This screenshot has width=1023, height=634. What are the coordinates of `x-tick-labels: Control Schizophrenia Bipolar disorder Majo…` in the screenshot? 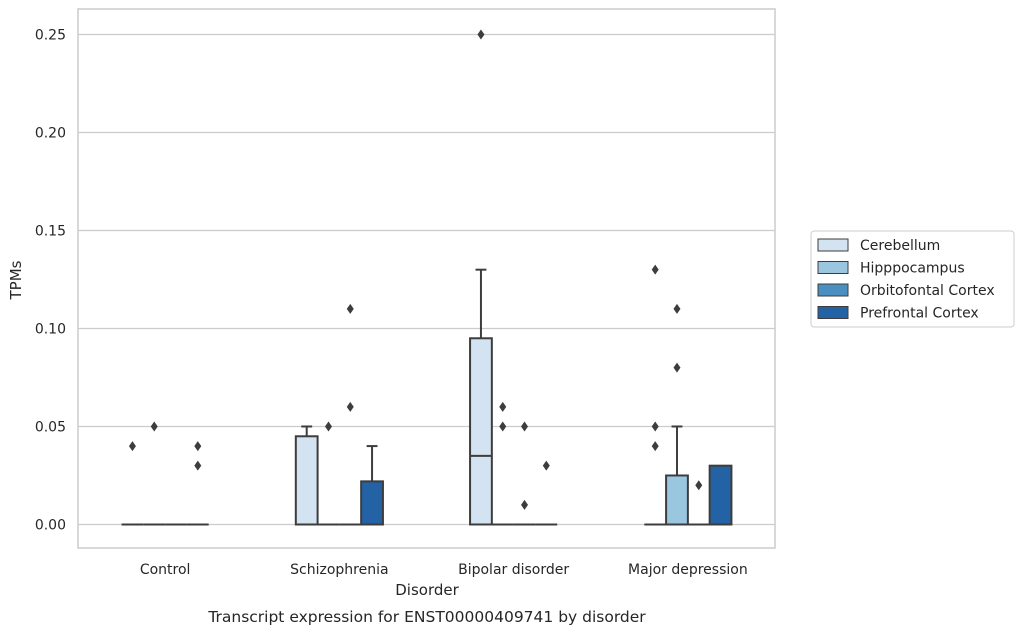 It's located at (444, 570).